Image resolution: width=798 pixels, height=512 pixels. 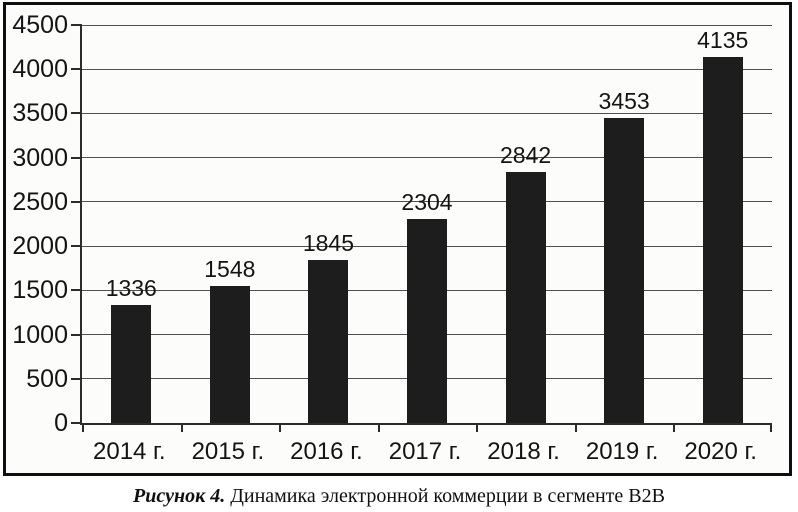 What do you see at coordinates (129, 451) in the screenshot?
I see `x-axis-tick-label: 2014 г.` at bounding box center [129, 451].